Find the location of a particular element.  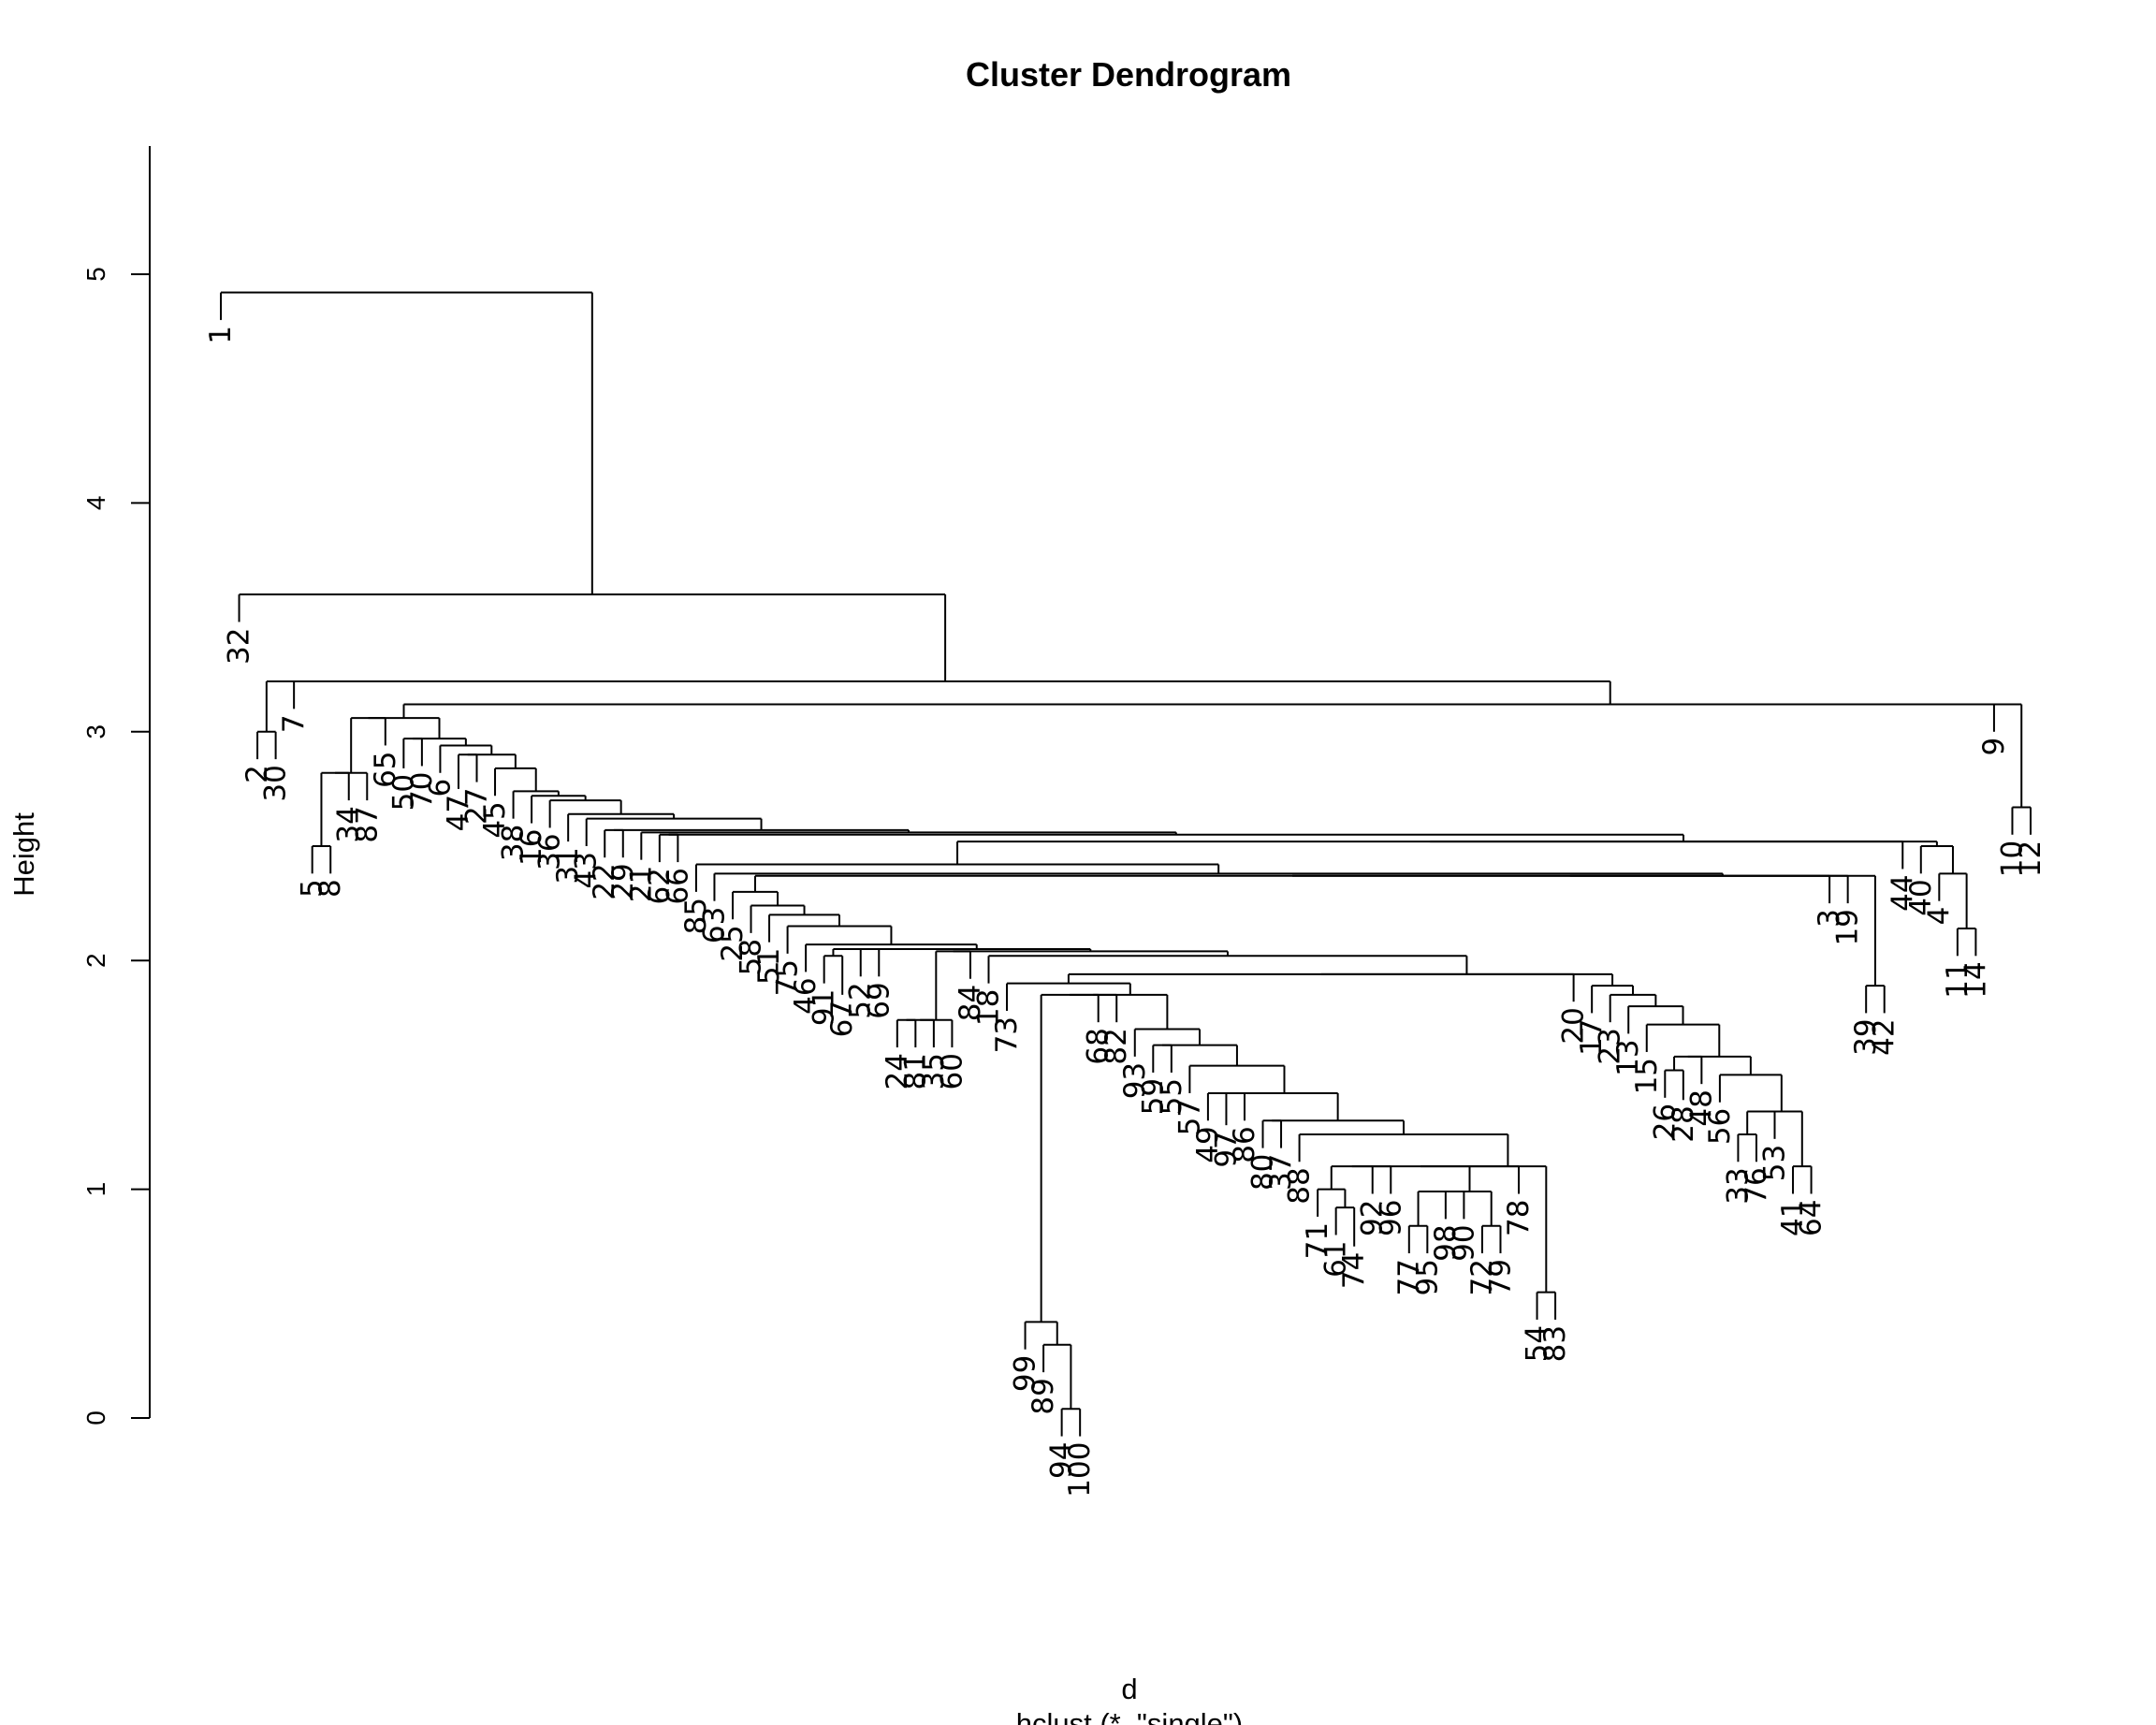

leaf-label: 58 is located at coordinates (751, 957).